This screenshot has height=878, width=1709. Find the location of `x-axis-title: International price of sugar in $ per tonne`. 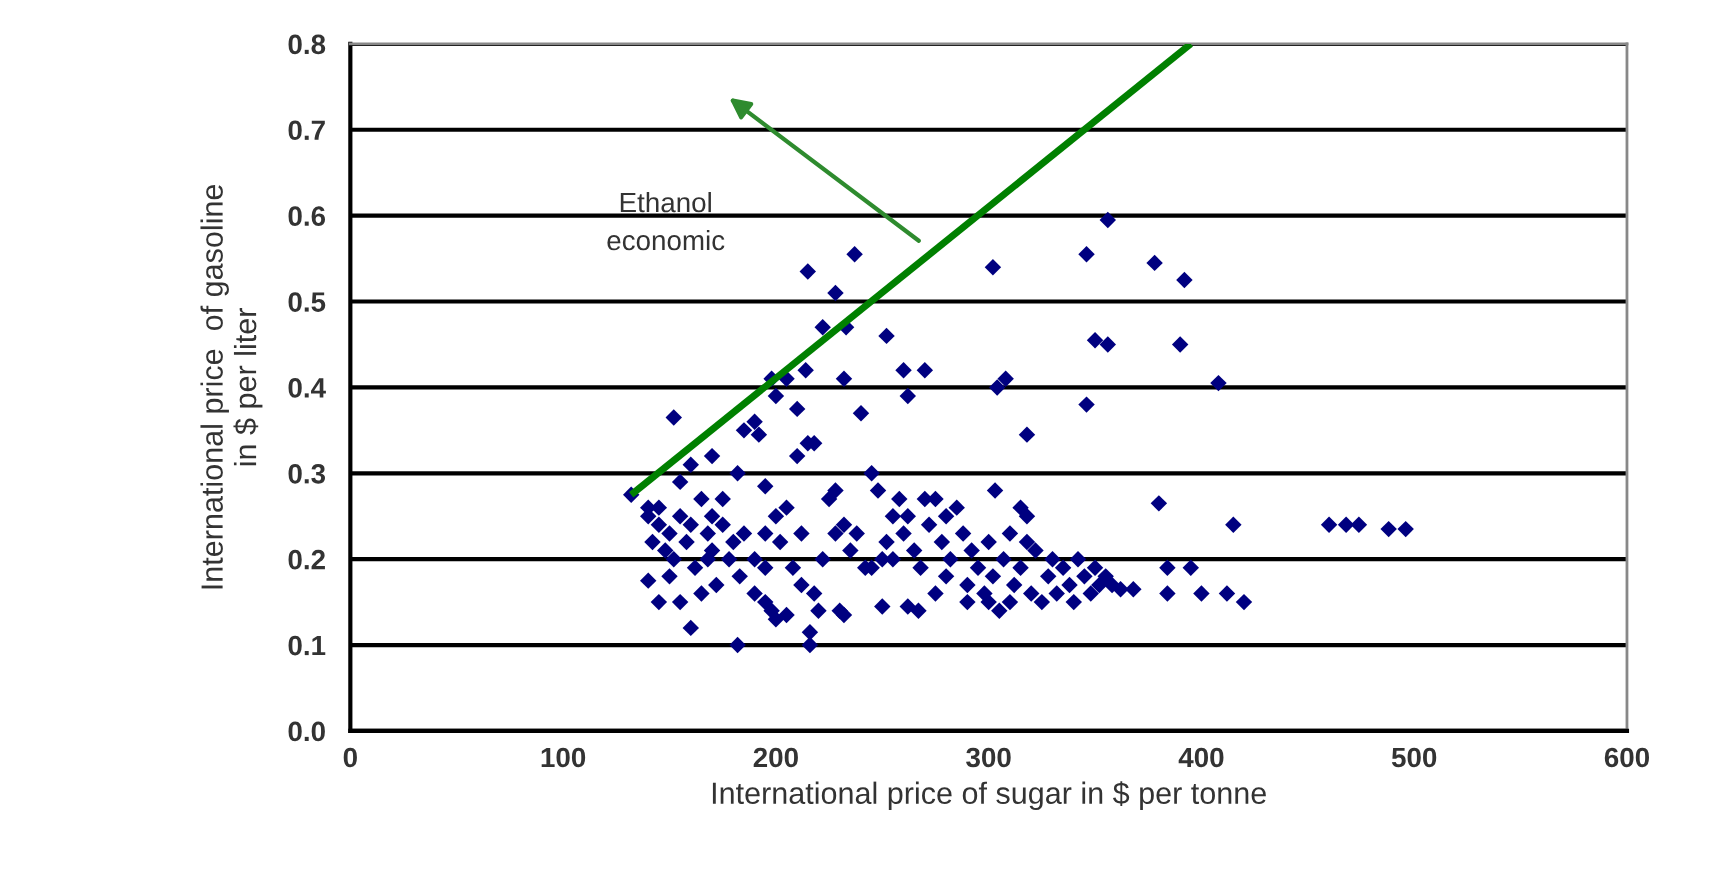

x-axis-title: International price of sugar in $ per tonne is located at coordinates (989, 796).